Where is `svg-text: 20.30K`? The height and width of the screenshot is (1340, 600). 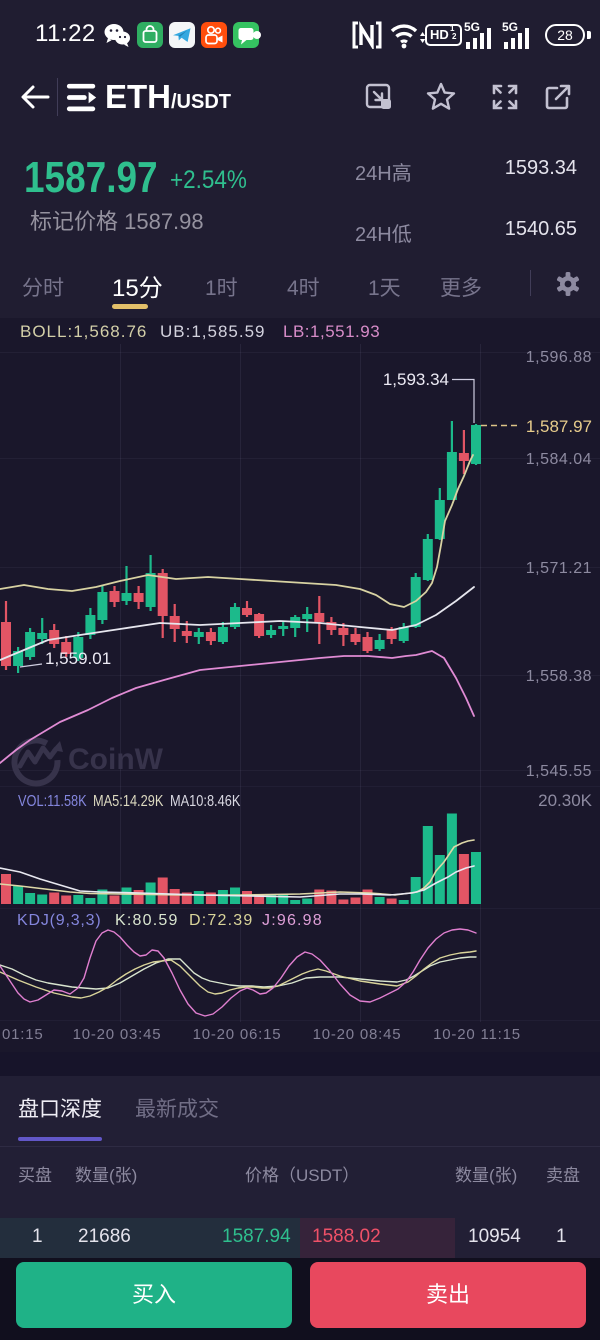 svg-text: 20.30K is located at coordinates (565, 800).